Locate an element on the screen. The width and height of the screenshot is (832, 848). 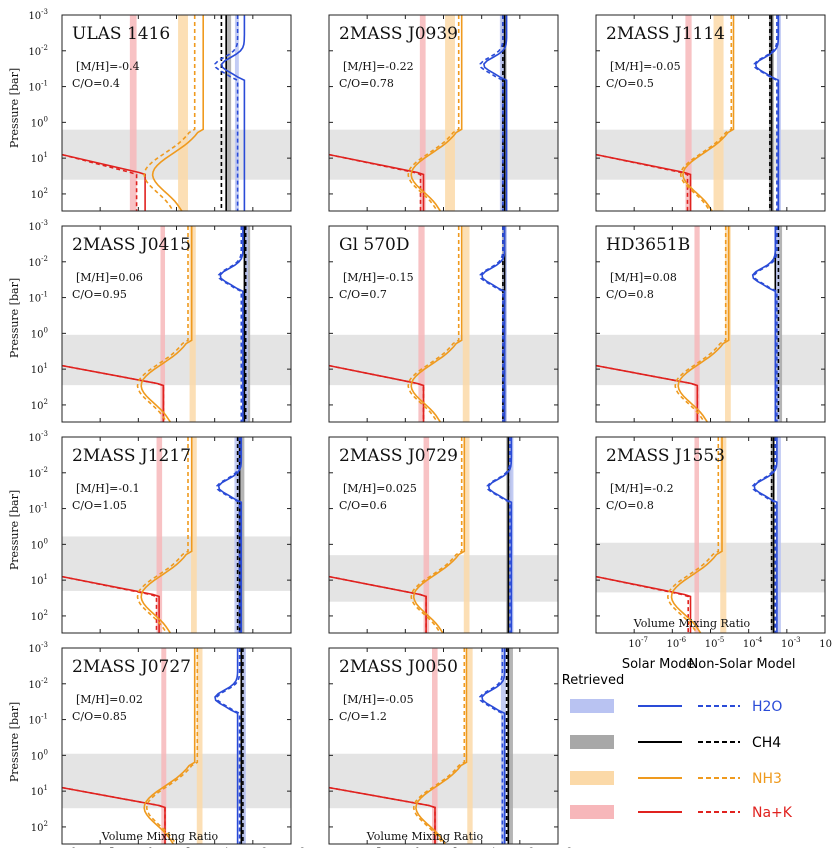
panel-title: 2MASS J0050 is located at coordinates (398, 667).